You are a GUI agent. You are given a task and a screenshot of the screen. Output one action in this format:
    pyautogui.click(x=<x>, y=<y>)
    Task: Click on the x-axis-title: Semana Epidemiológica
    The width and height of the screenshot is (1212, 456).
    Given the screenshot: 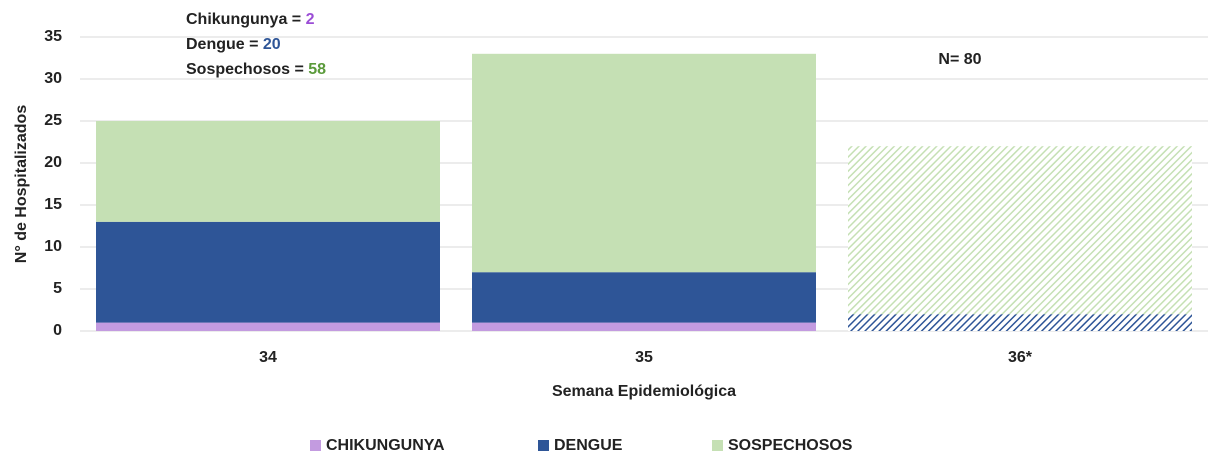 What is the action you would take?
    pyautogui.click(x=644, y=391)
    